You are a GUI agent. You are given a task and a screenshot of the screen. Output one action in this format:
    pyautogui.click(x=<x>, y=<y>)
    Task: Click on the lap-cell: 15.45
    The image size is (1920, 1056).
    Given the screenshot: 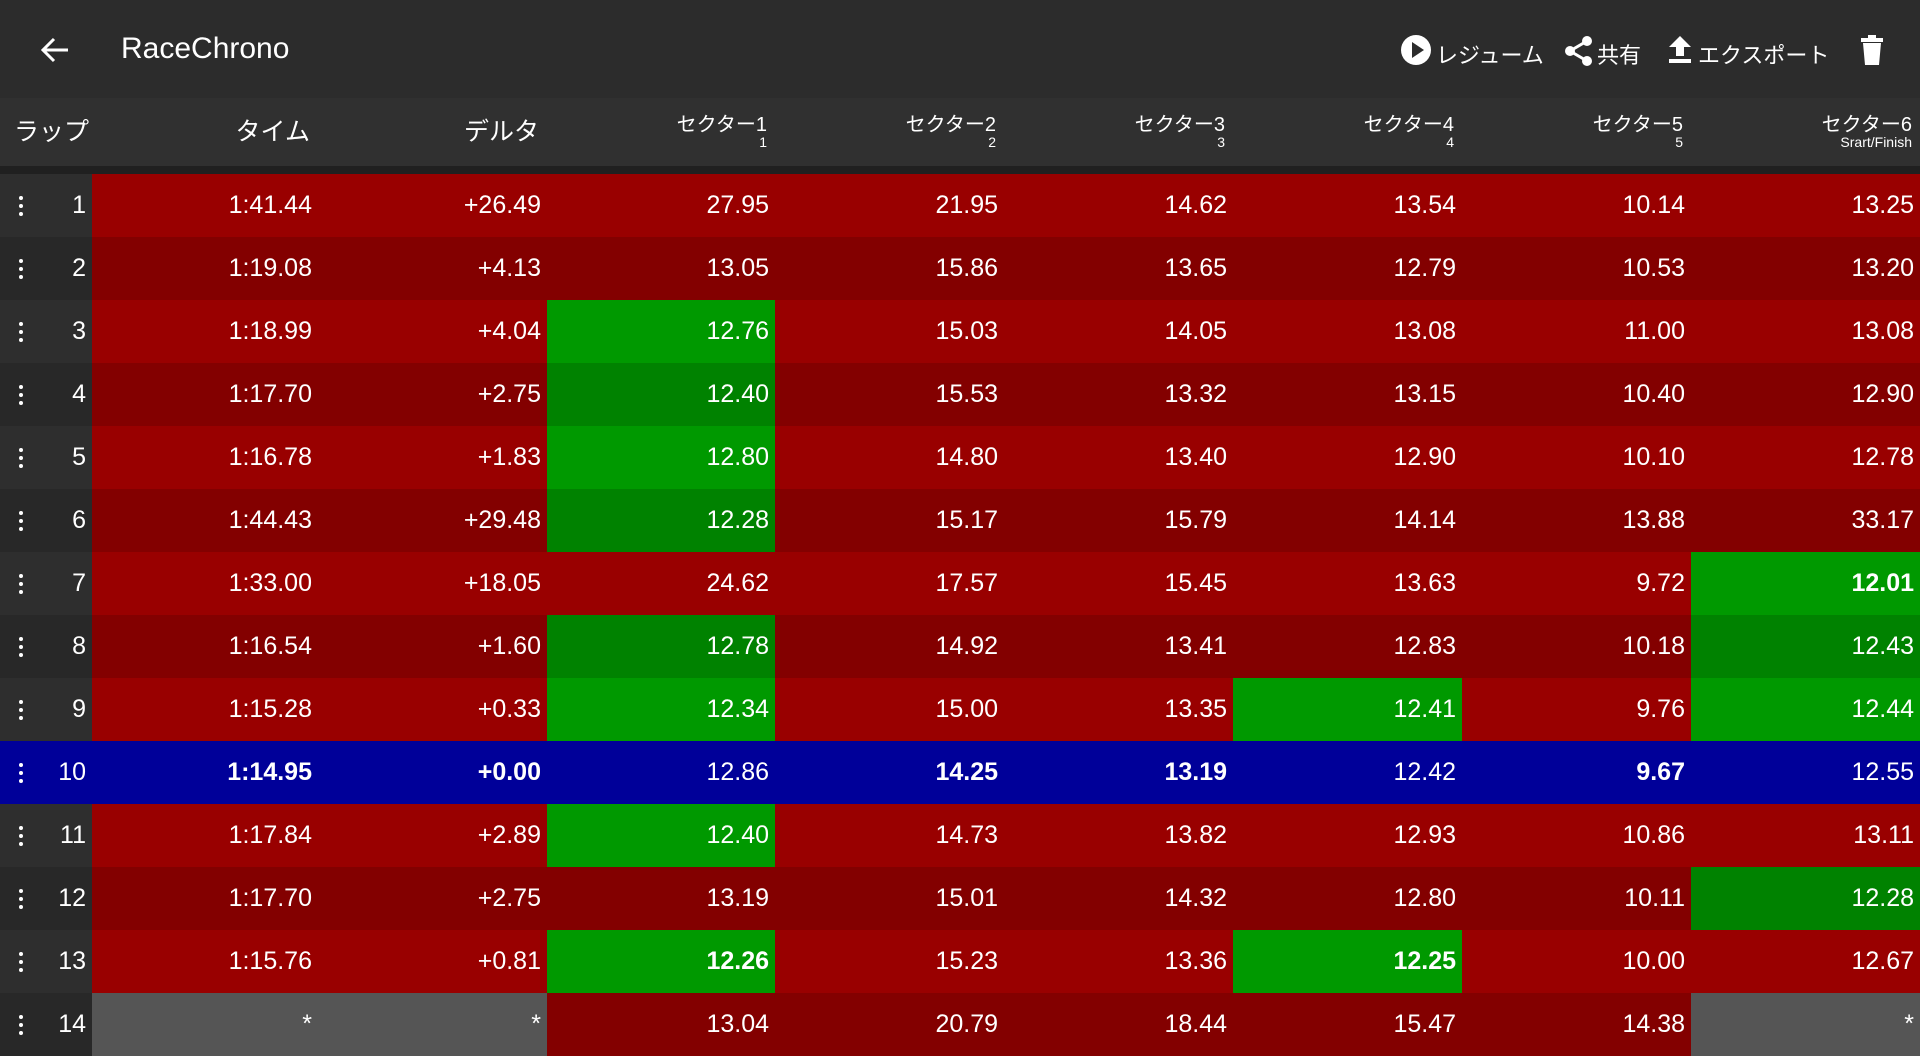 What is the action you would take?
    pyautogui.click(x=1118, y=583)
    